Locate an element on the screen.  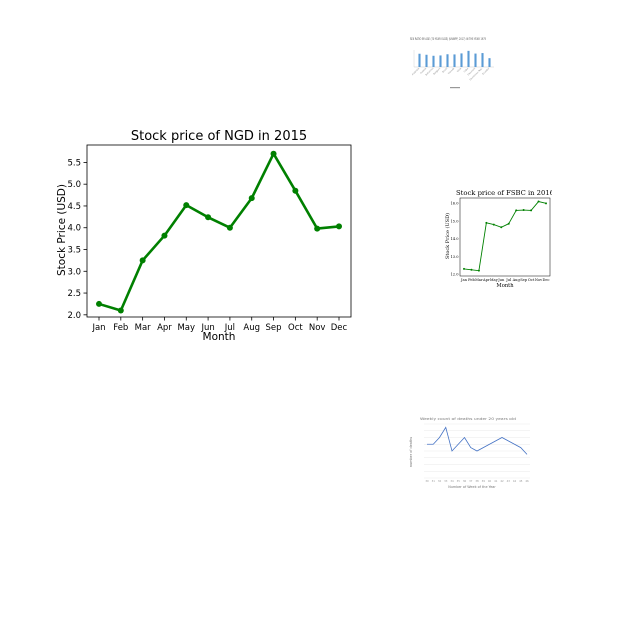
main-x-tick-label: Jul is located at coordinates (229, 328).